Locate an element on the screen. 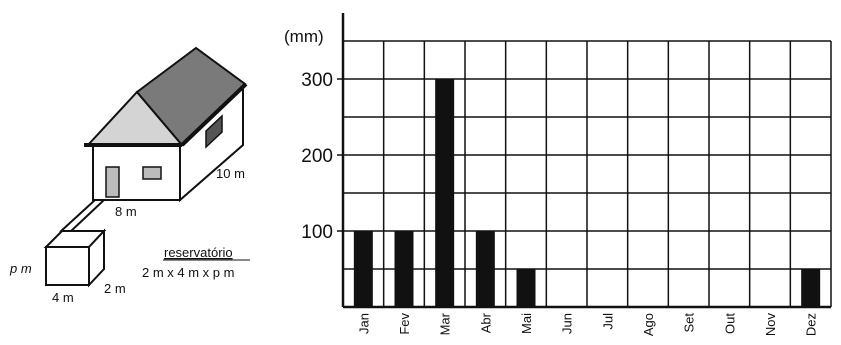 The width and height of the screenshot is (841, 345). x-tick-label-ago: Ago is located at coordinates (648, 324).